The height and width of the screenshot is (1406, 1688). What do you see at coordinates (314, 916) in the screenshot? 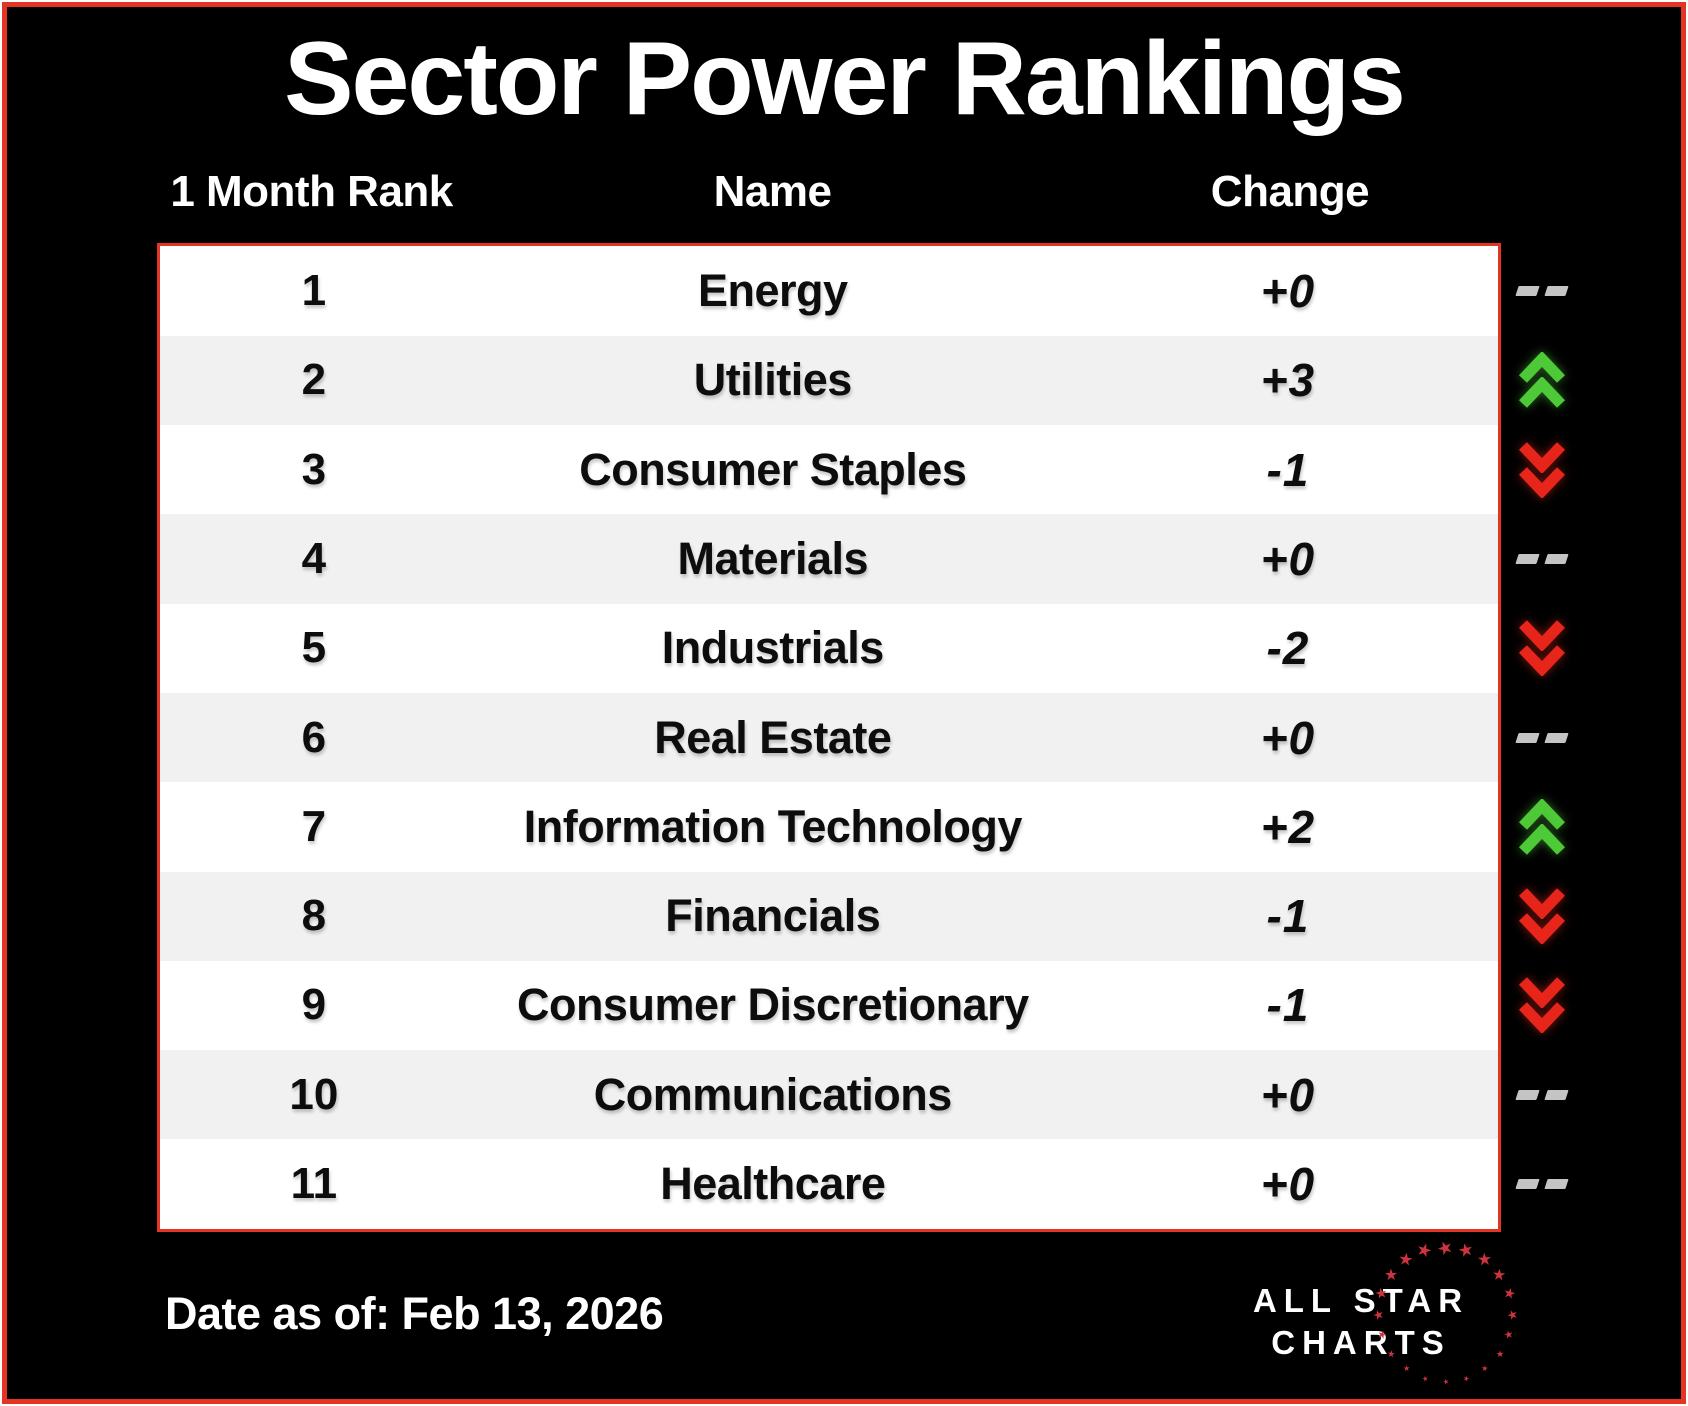
I see `rank-cell: 8` at bounding box center [314, 916].